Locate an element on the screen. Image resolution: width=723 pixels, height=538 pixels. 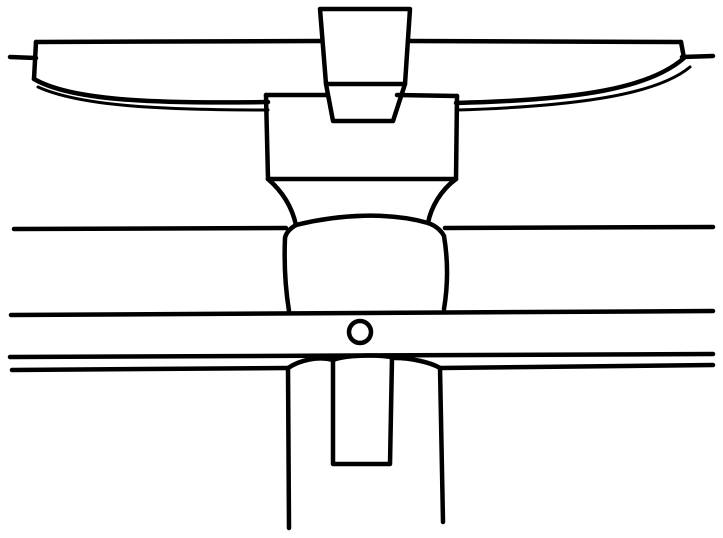
bracket-neck is located at coordinates (362, 202).